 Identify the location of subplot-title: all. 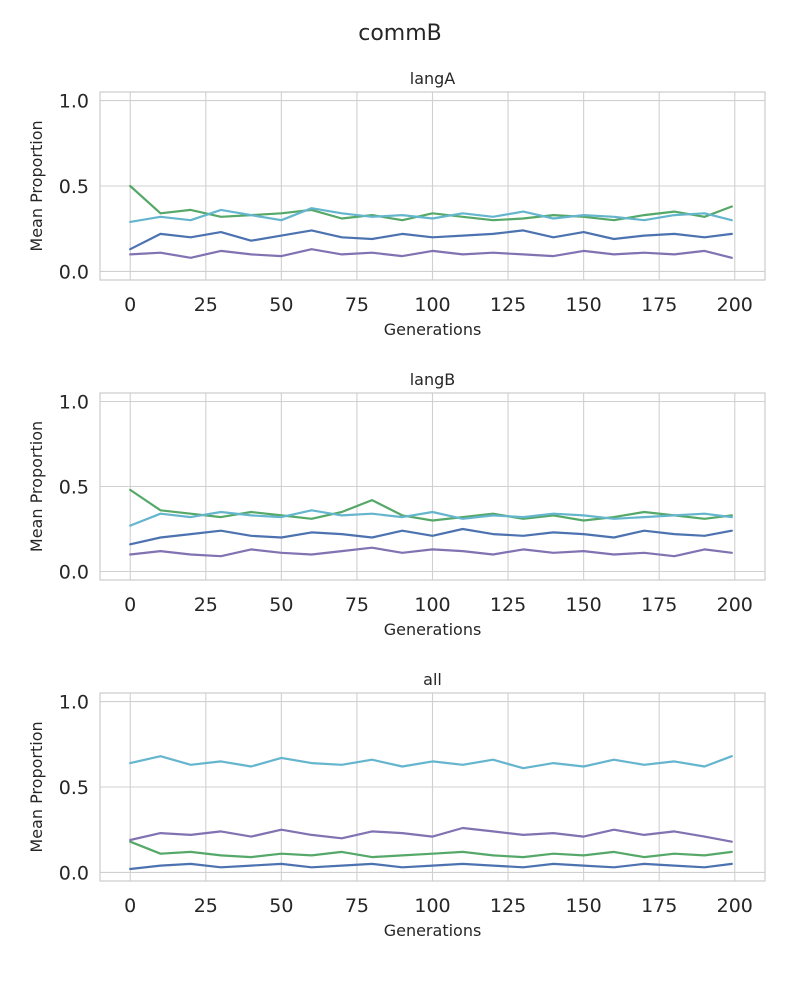
(432, 679).